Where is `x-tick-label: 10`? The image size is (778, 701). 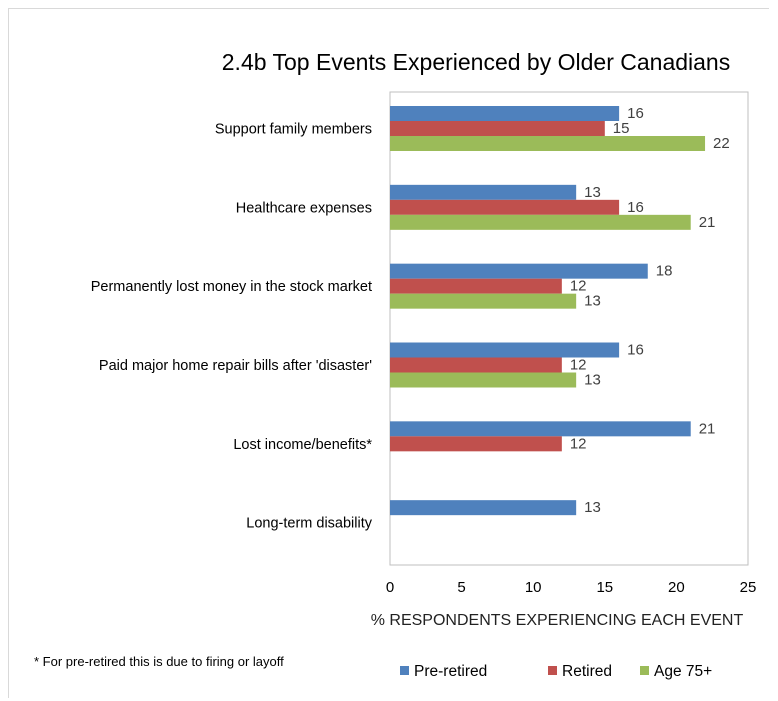
x-tick-label: 10 is located at coordinates (533, 587).